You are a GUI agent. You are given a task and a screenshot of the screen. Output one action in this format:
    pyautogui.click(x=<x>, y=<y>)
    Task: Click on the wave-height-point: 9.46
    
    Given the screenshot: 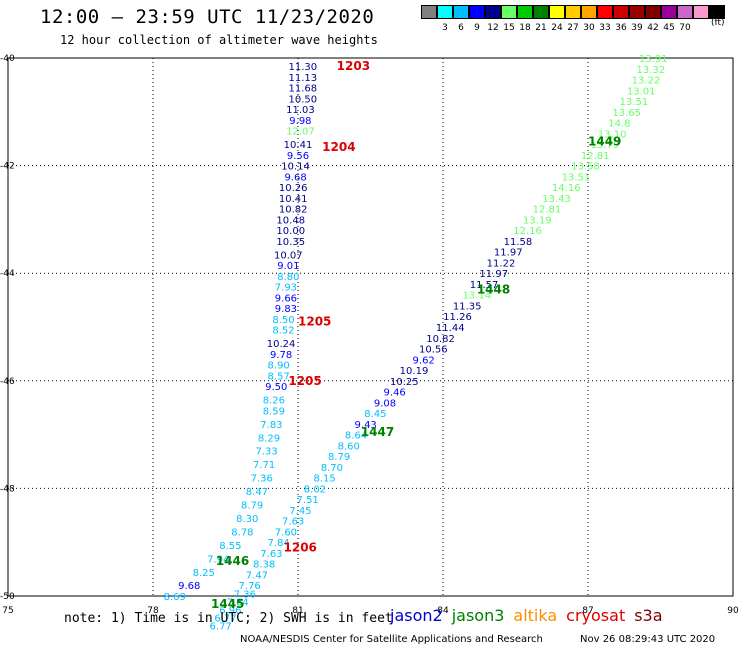 What is the action you would take?
    pyautogui.click(x=395, y=393)
    